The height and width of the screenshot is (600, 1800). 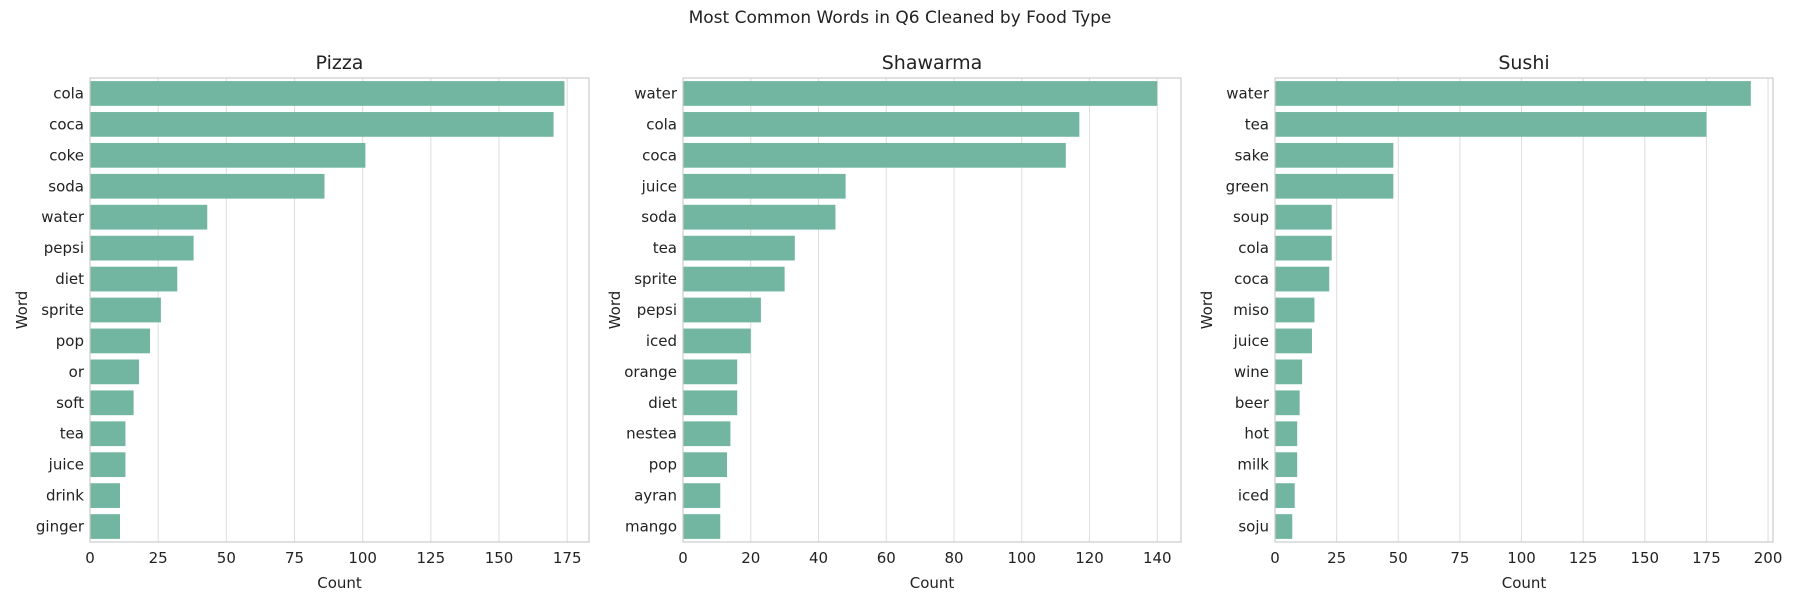 I want to click on bar-green, so click(x=1334, y=186).